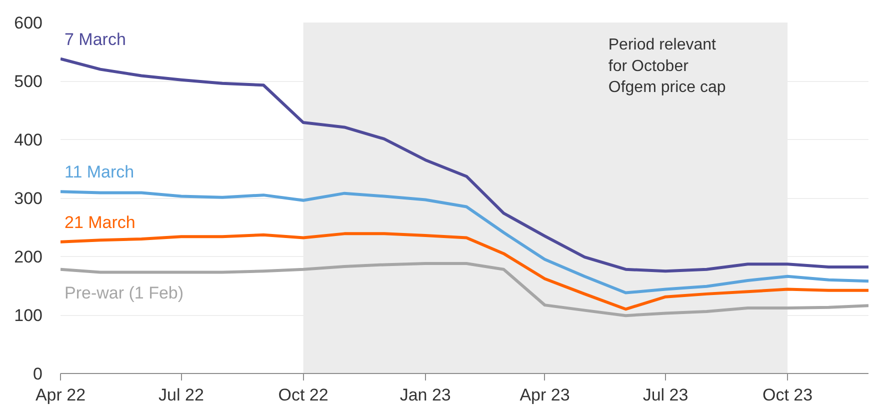 The width and height of the screenshot is (870, 413). Describe the element at coordinates (425, 395) in the screenshot. I see `x-tick-label: Jan 23` at that location.